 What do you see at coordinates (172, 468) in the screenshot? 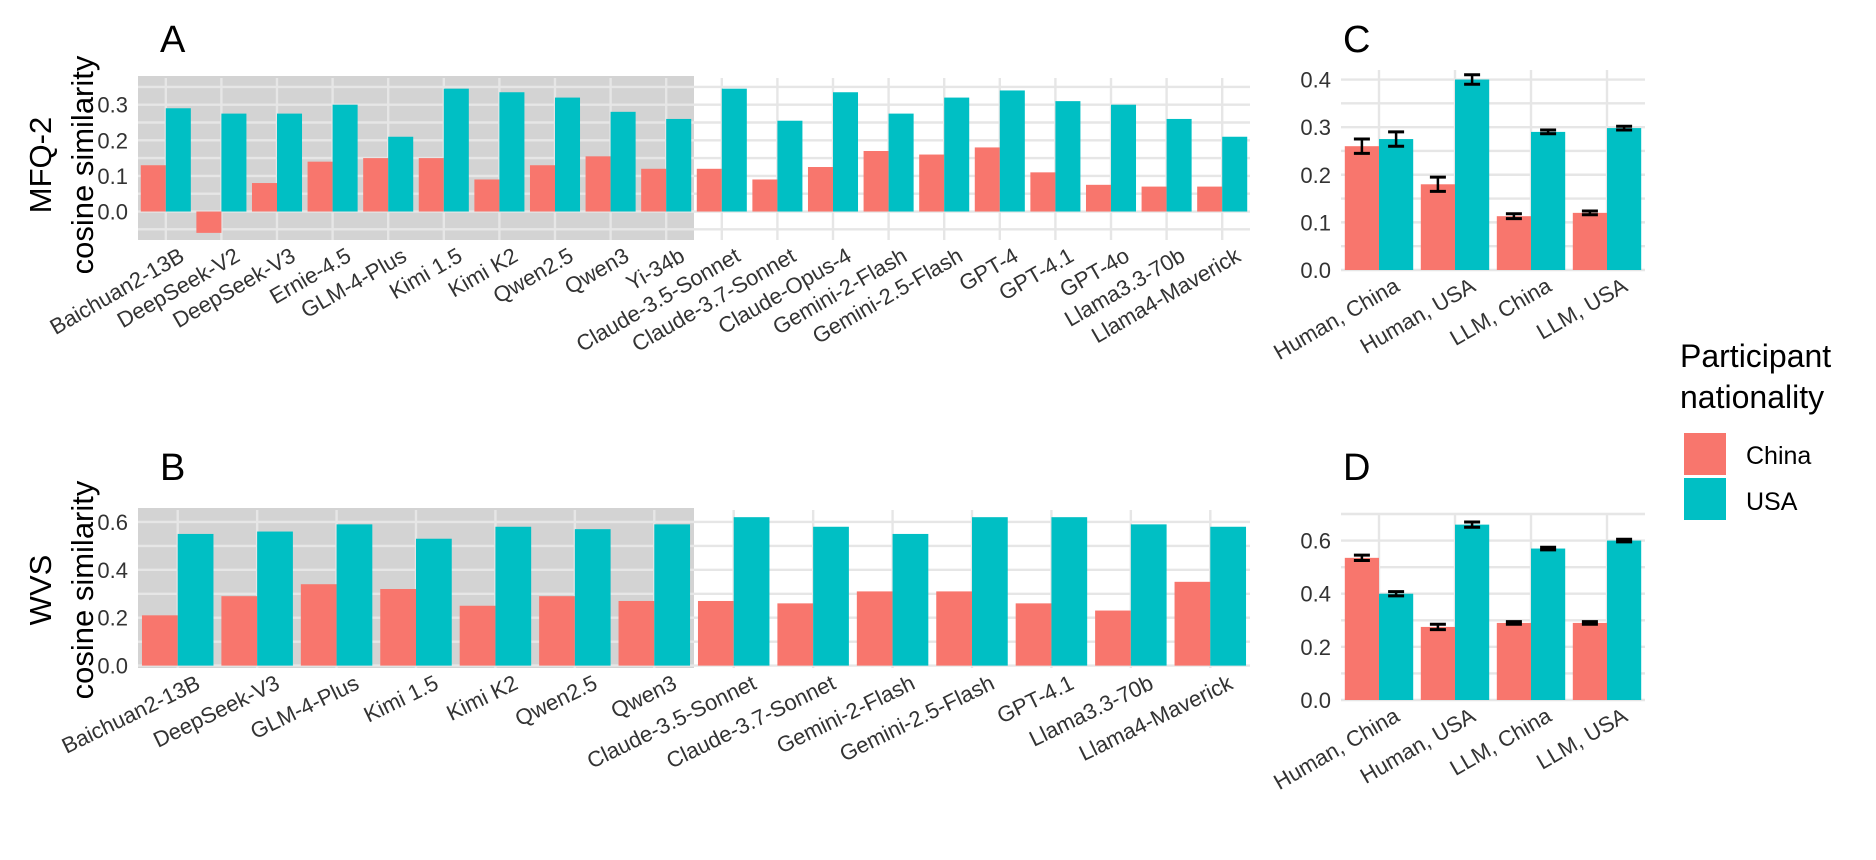
I see `panel-letter-b: B` at bounding box center [172, 468].